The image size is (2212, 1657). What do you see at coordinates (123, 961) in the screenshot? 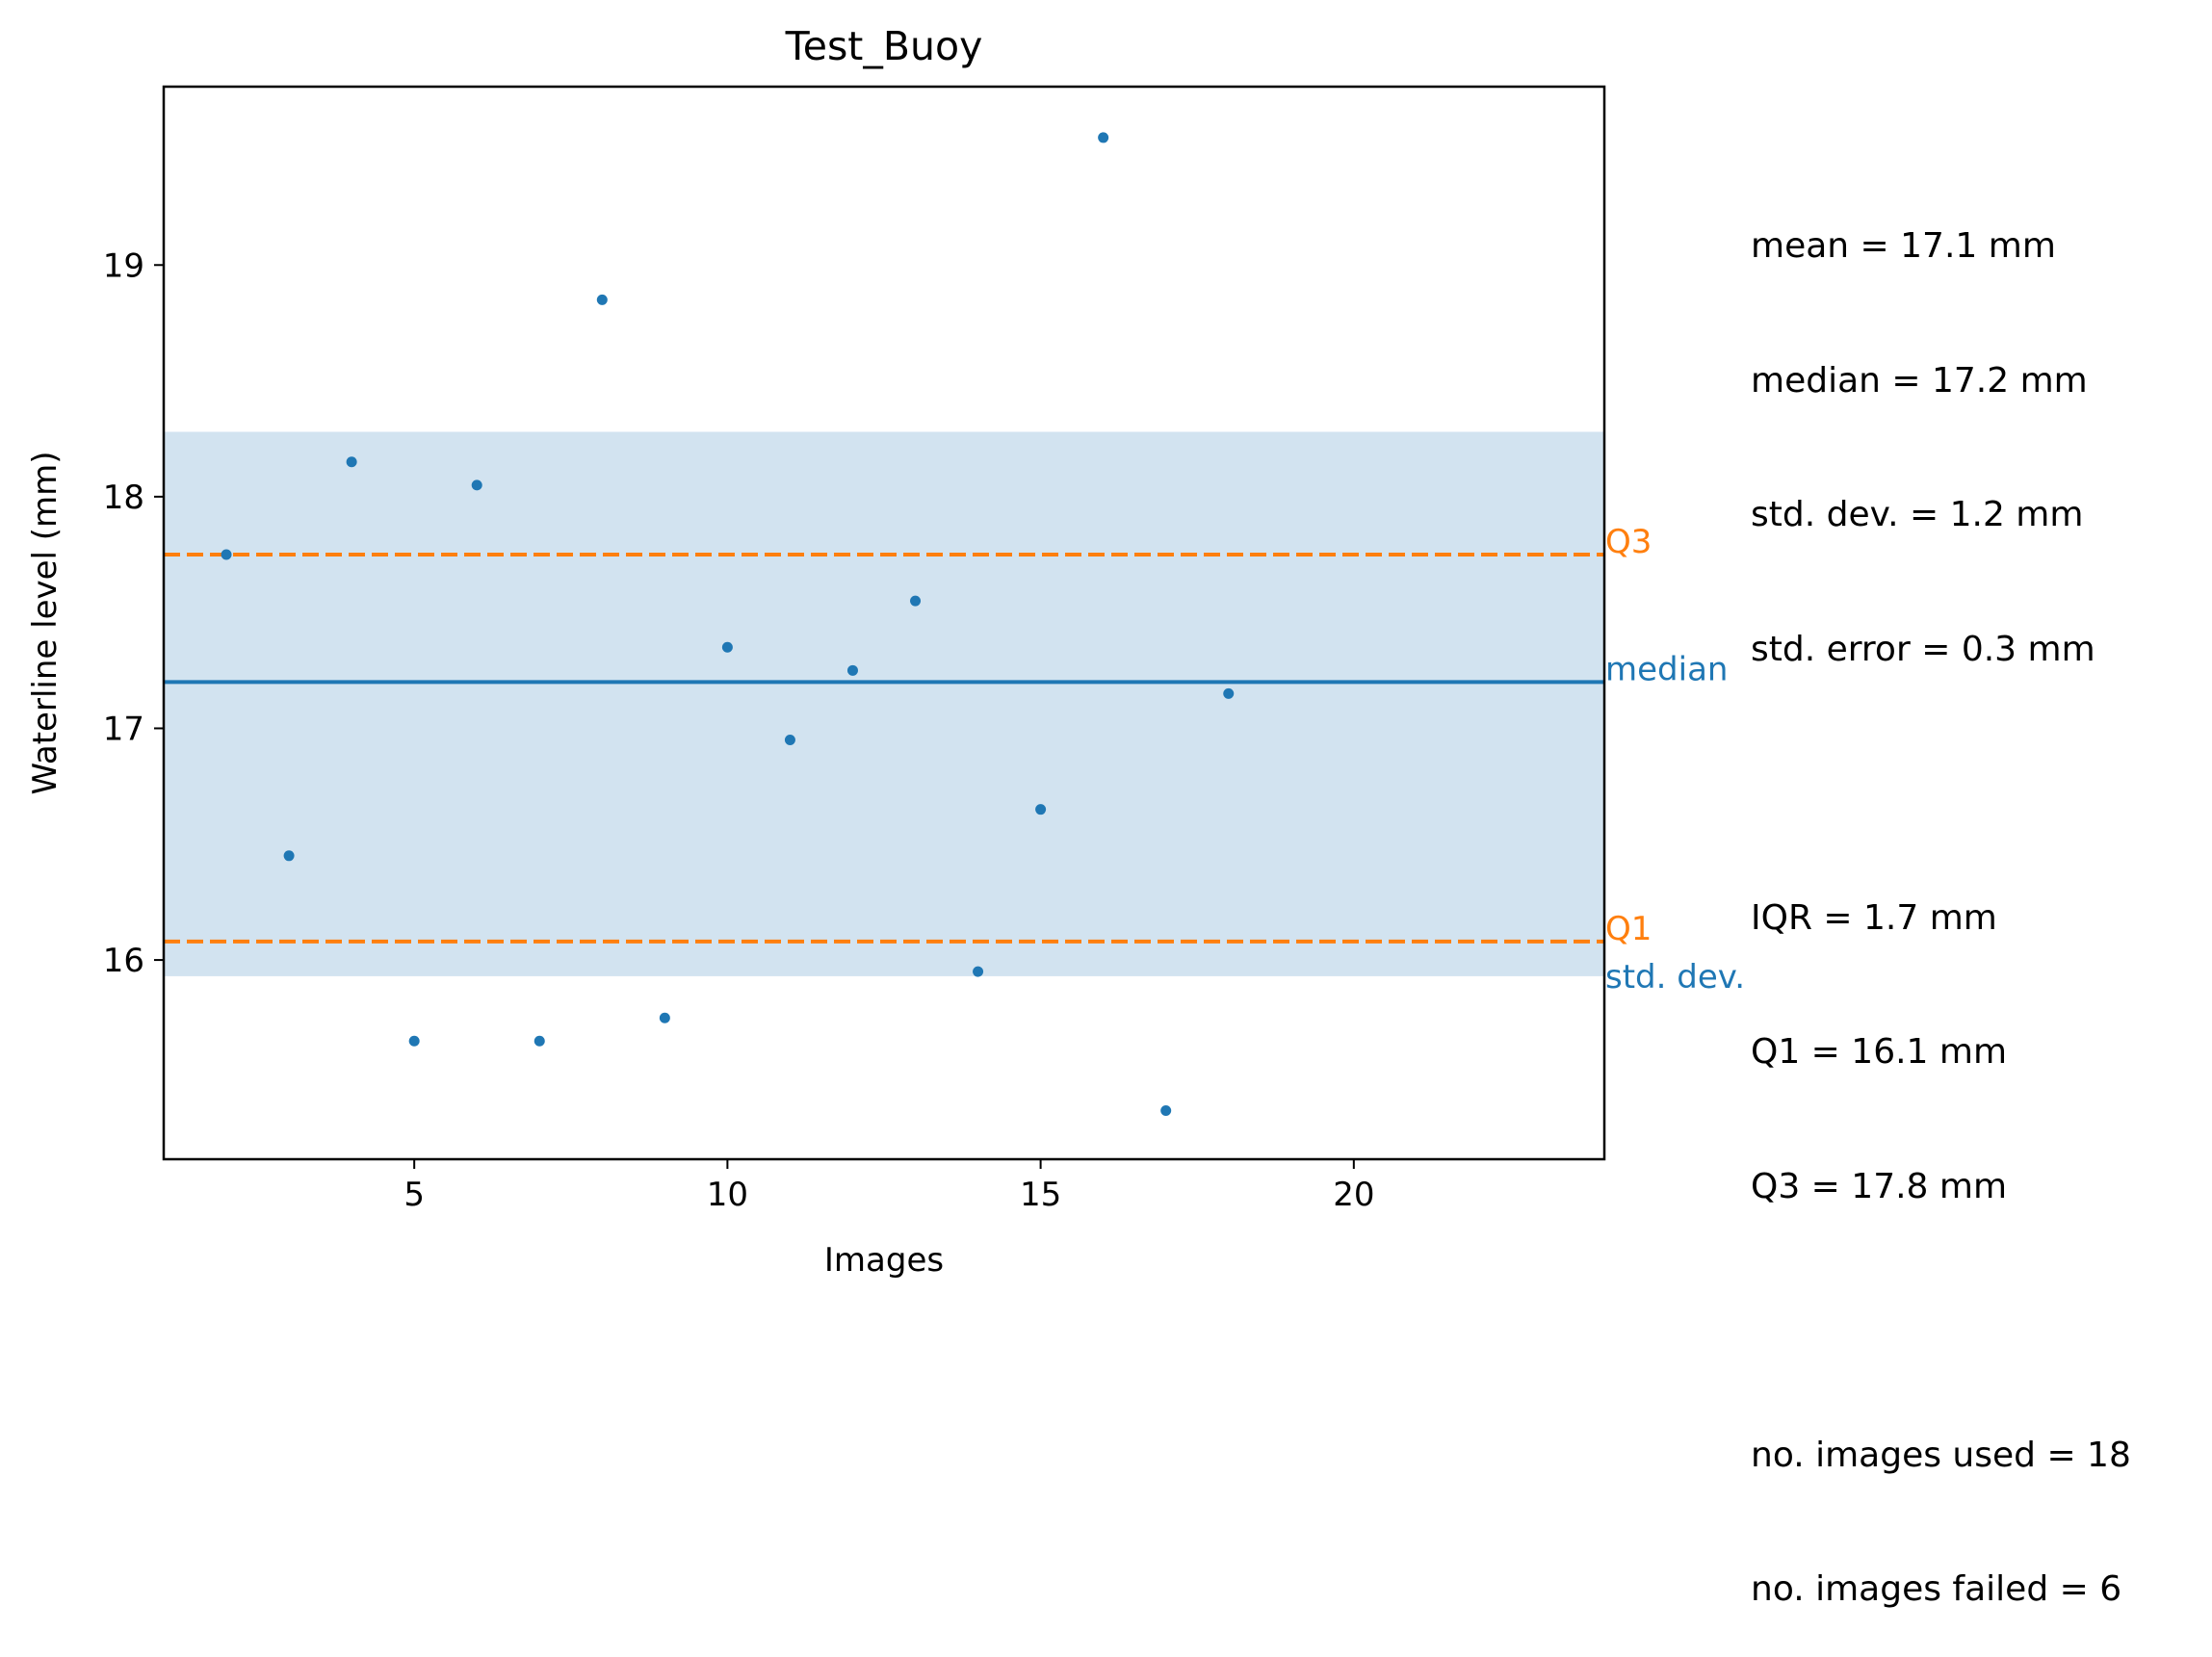
I see `y-tick-label: 16` at bounding box center [123, 961].